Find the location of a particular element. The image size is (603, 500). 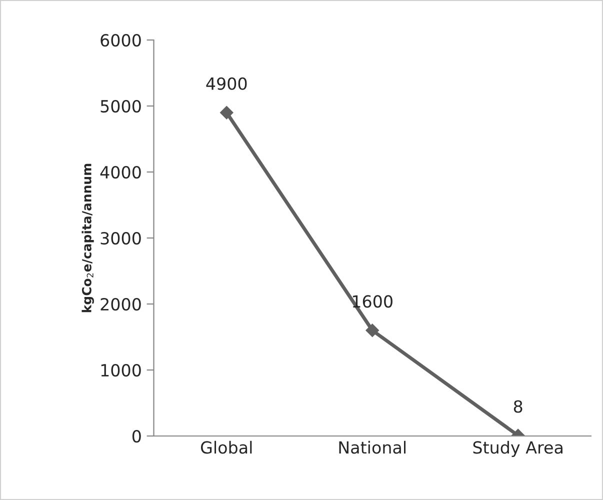

x-tick-label: National is located at coordinates (372, 447).